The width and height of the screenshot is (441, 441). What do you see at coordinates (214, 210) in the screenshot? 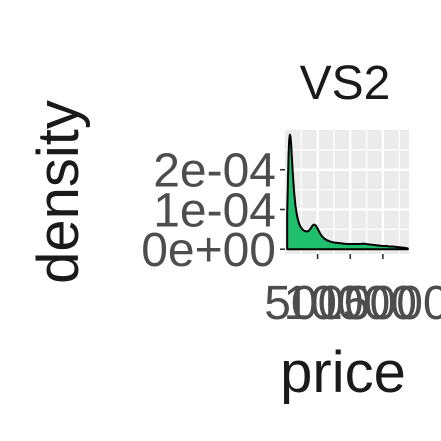
I see `y-tick-label: 1e-04` at bounding box center [214, 210].